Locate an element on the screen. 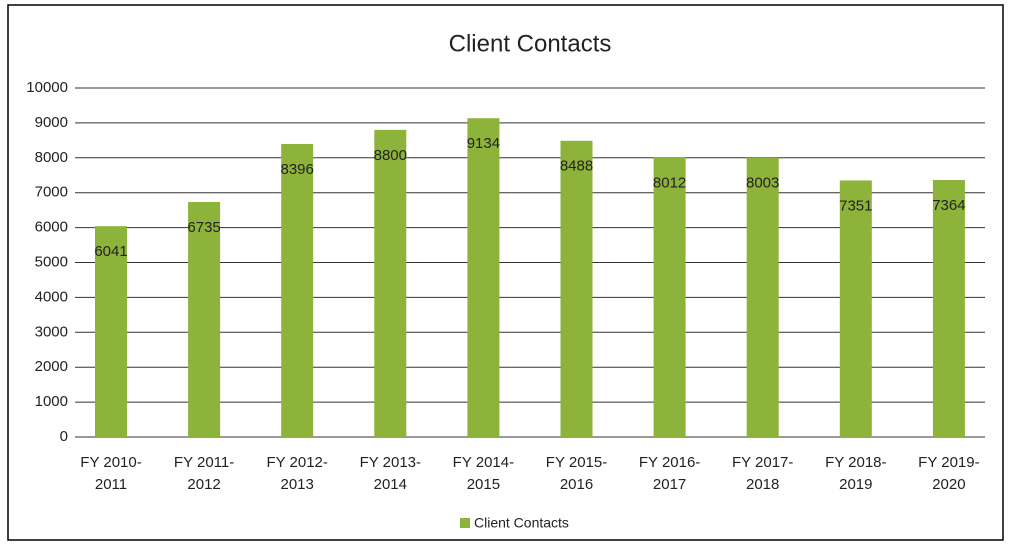 The width and height of the screenshot is (1011, 544). y-tick-label: 4000 is located at coordinates (51, 296).